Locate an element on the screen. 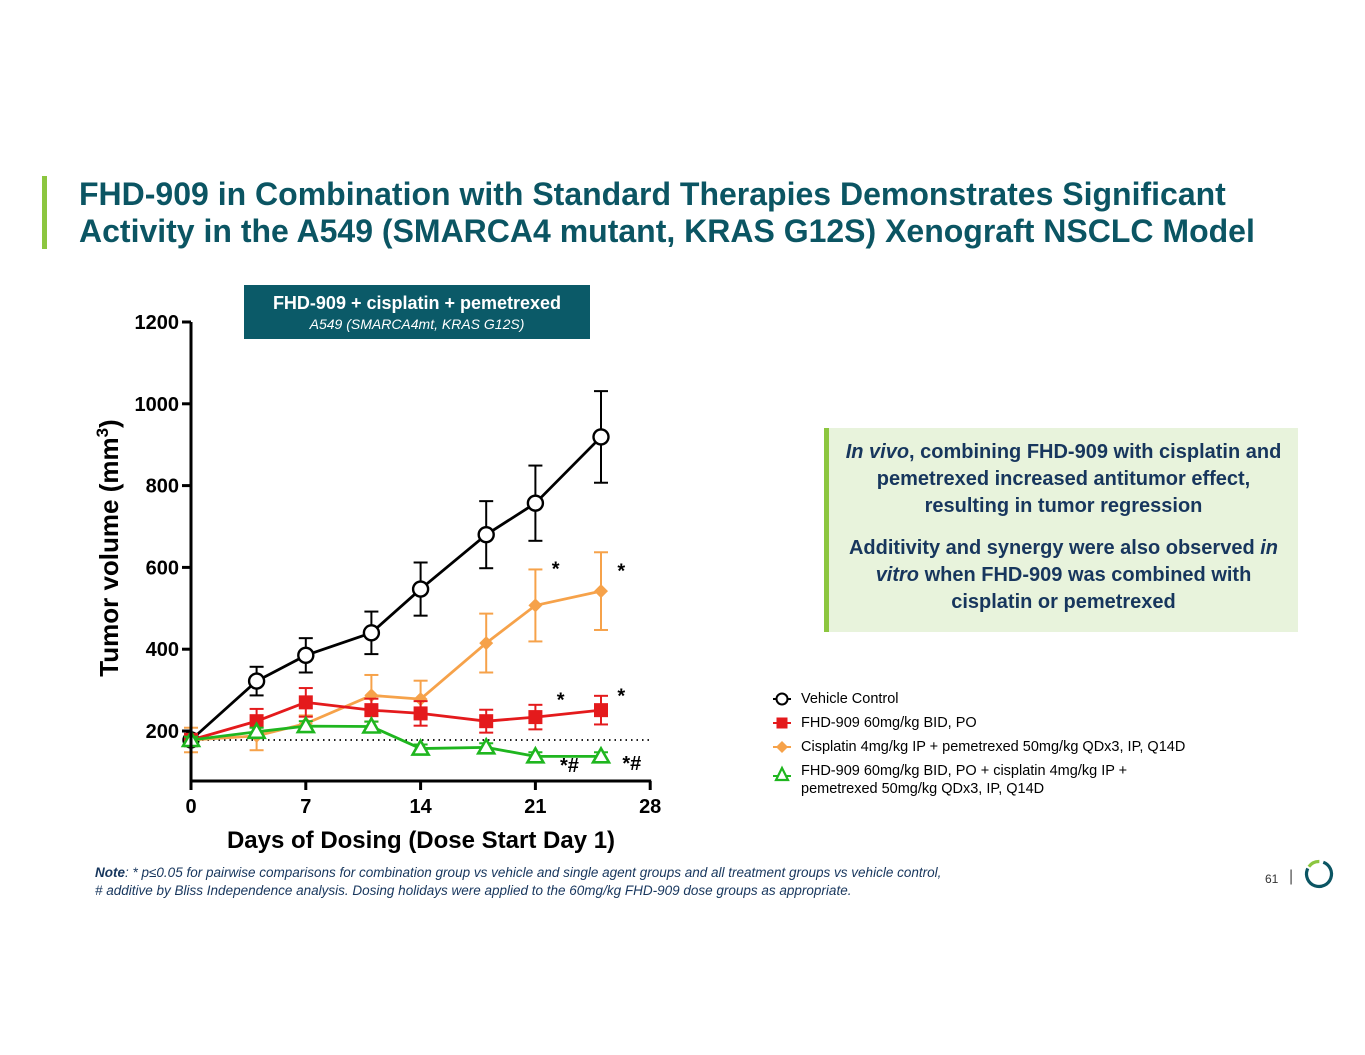  series-line-combination is located at coordinates (395, 741).